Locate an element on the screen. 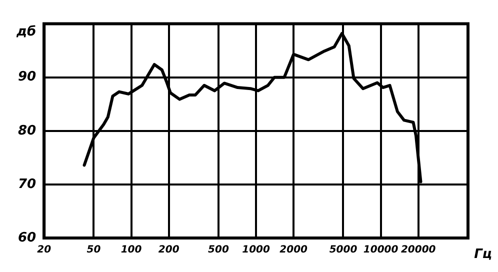  x-axis-title: Гц is located at coordinates (483, 254).